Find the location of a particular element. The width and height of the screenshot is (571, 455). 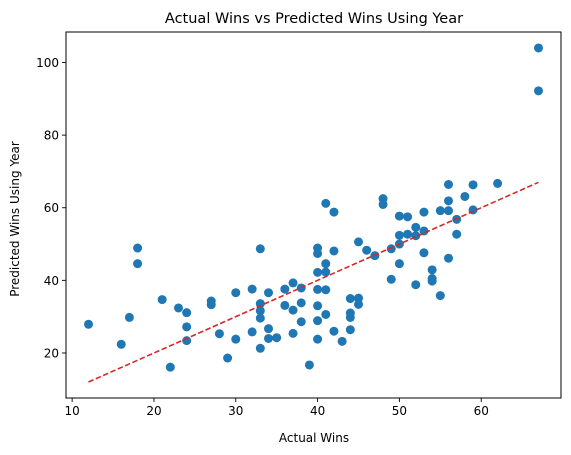

y-axis-label: Predicted Wins Using Year is located at coordinates (15, 219).